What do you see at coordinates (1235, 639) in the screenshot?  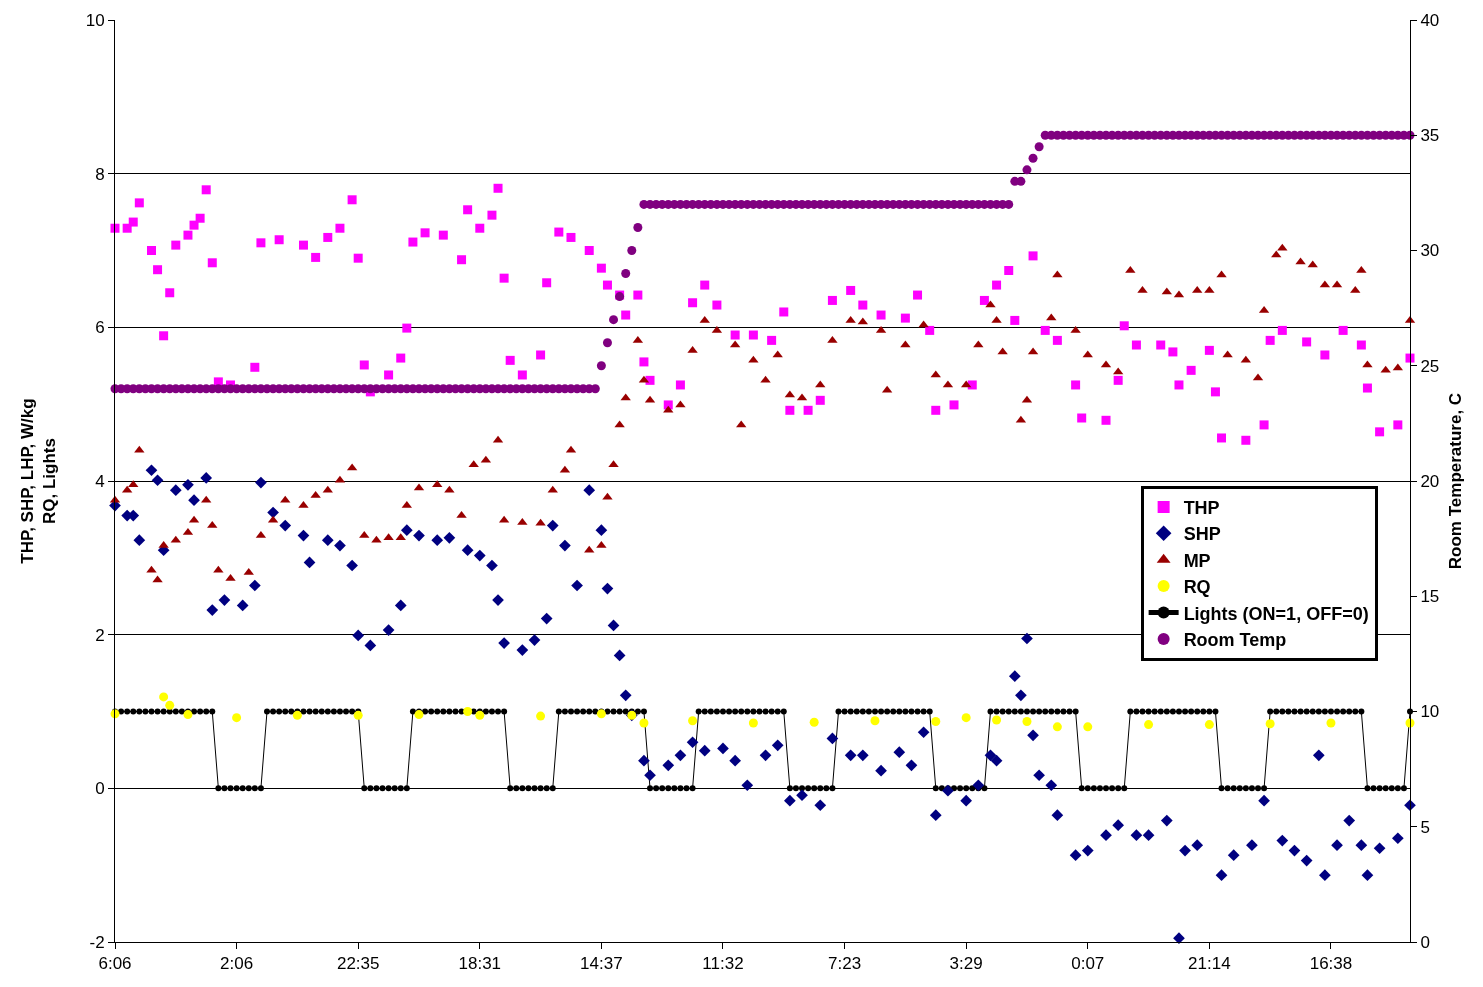 I see `legend-label: Room Temp` at bounding box center [1235, 639].